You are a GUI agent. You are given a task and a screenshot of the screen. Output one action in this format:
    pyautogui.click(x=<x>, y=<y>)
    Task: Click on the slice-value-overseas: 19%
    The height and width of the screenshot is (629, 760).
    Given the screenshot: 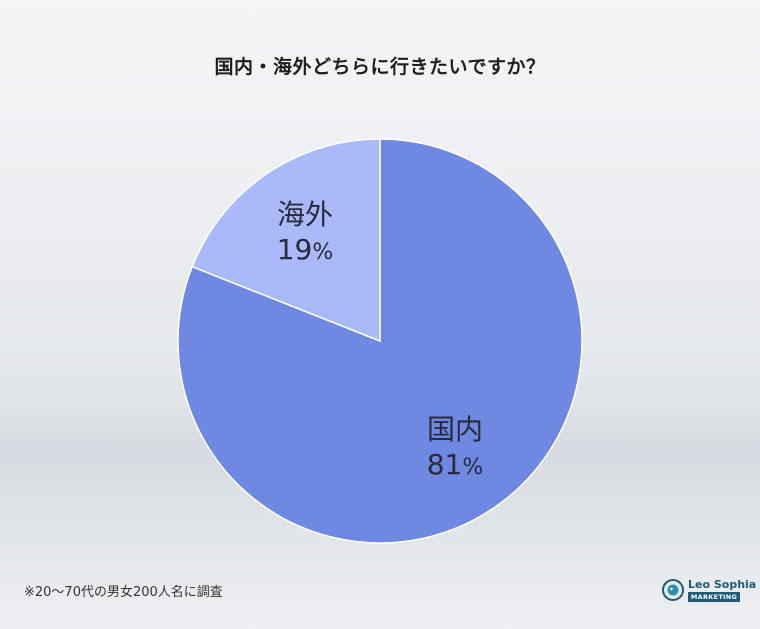 What is the action you would take?
    pyautogui.click(x=305, y=249)
    